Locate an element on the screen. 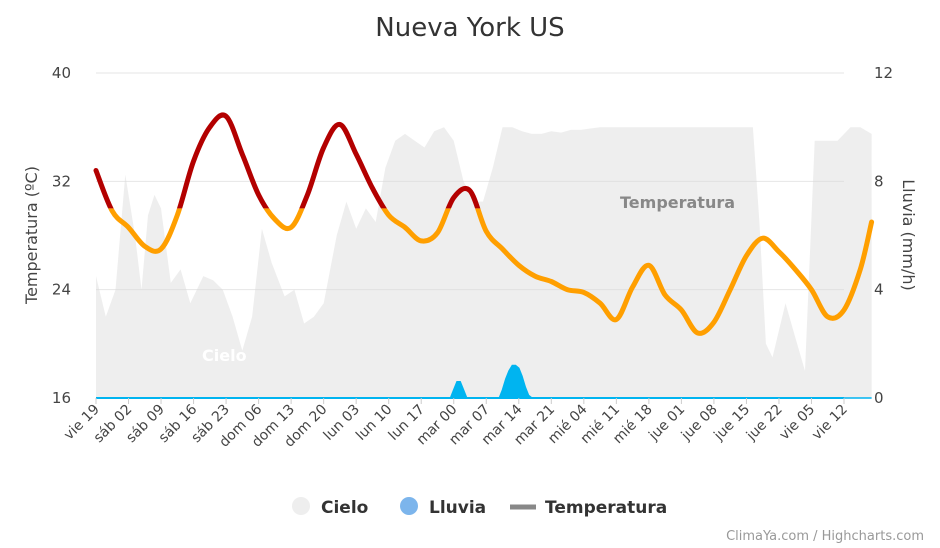 The width and height of the screenshot is (940, 548). y-left-tick-label: 32 is located at coordinates (61, 181).